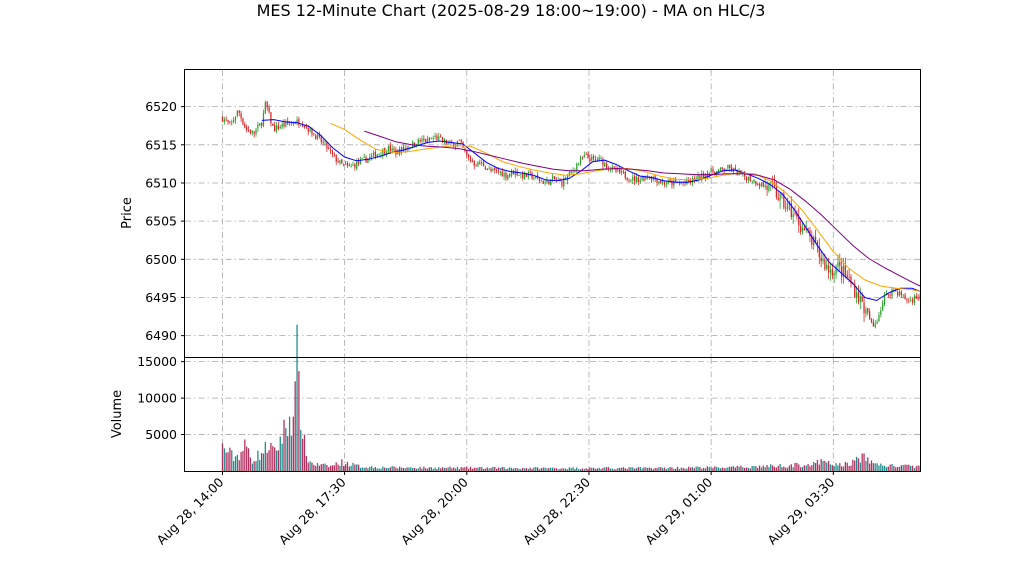 The image size is (1022, 575). What do you see at coordinates (161, 335) in the screenshot?
I see `price-y-tick-label: 6490` at bounding box center [161, 335].